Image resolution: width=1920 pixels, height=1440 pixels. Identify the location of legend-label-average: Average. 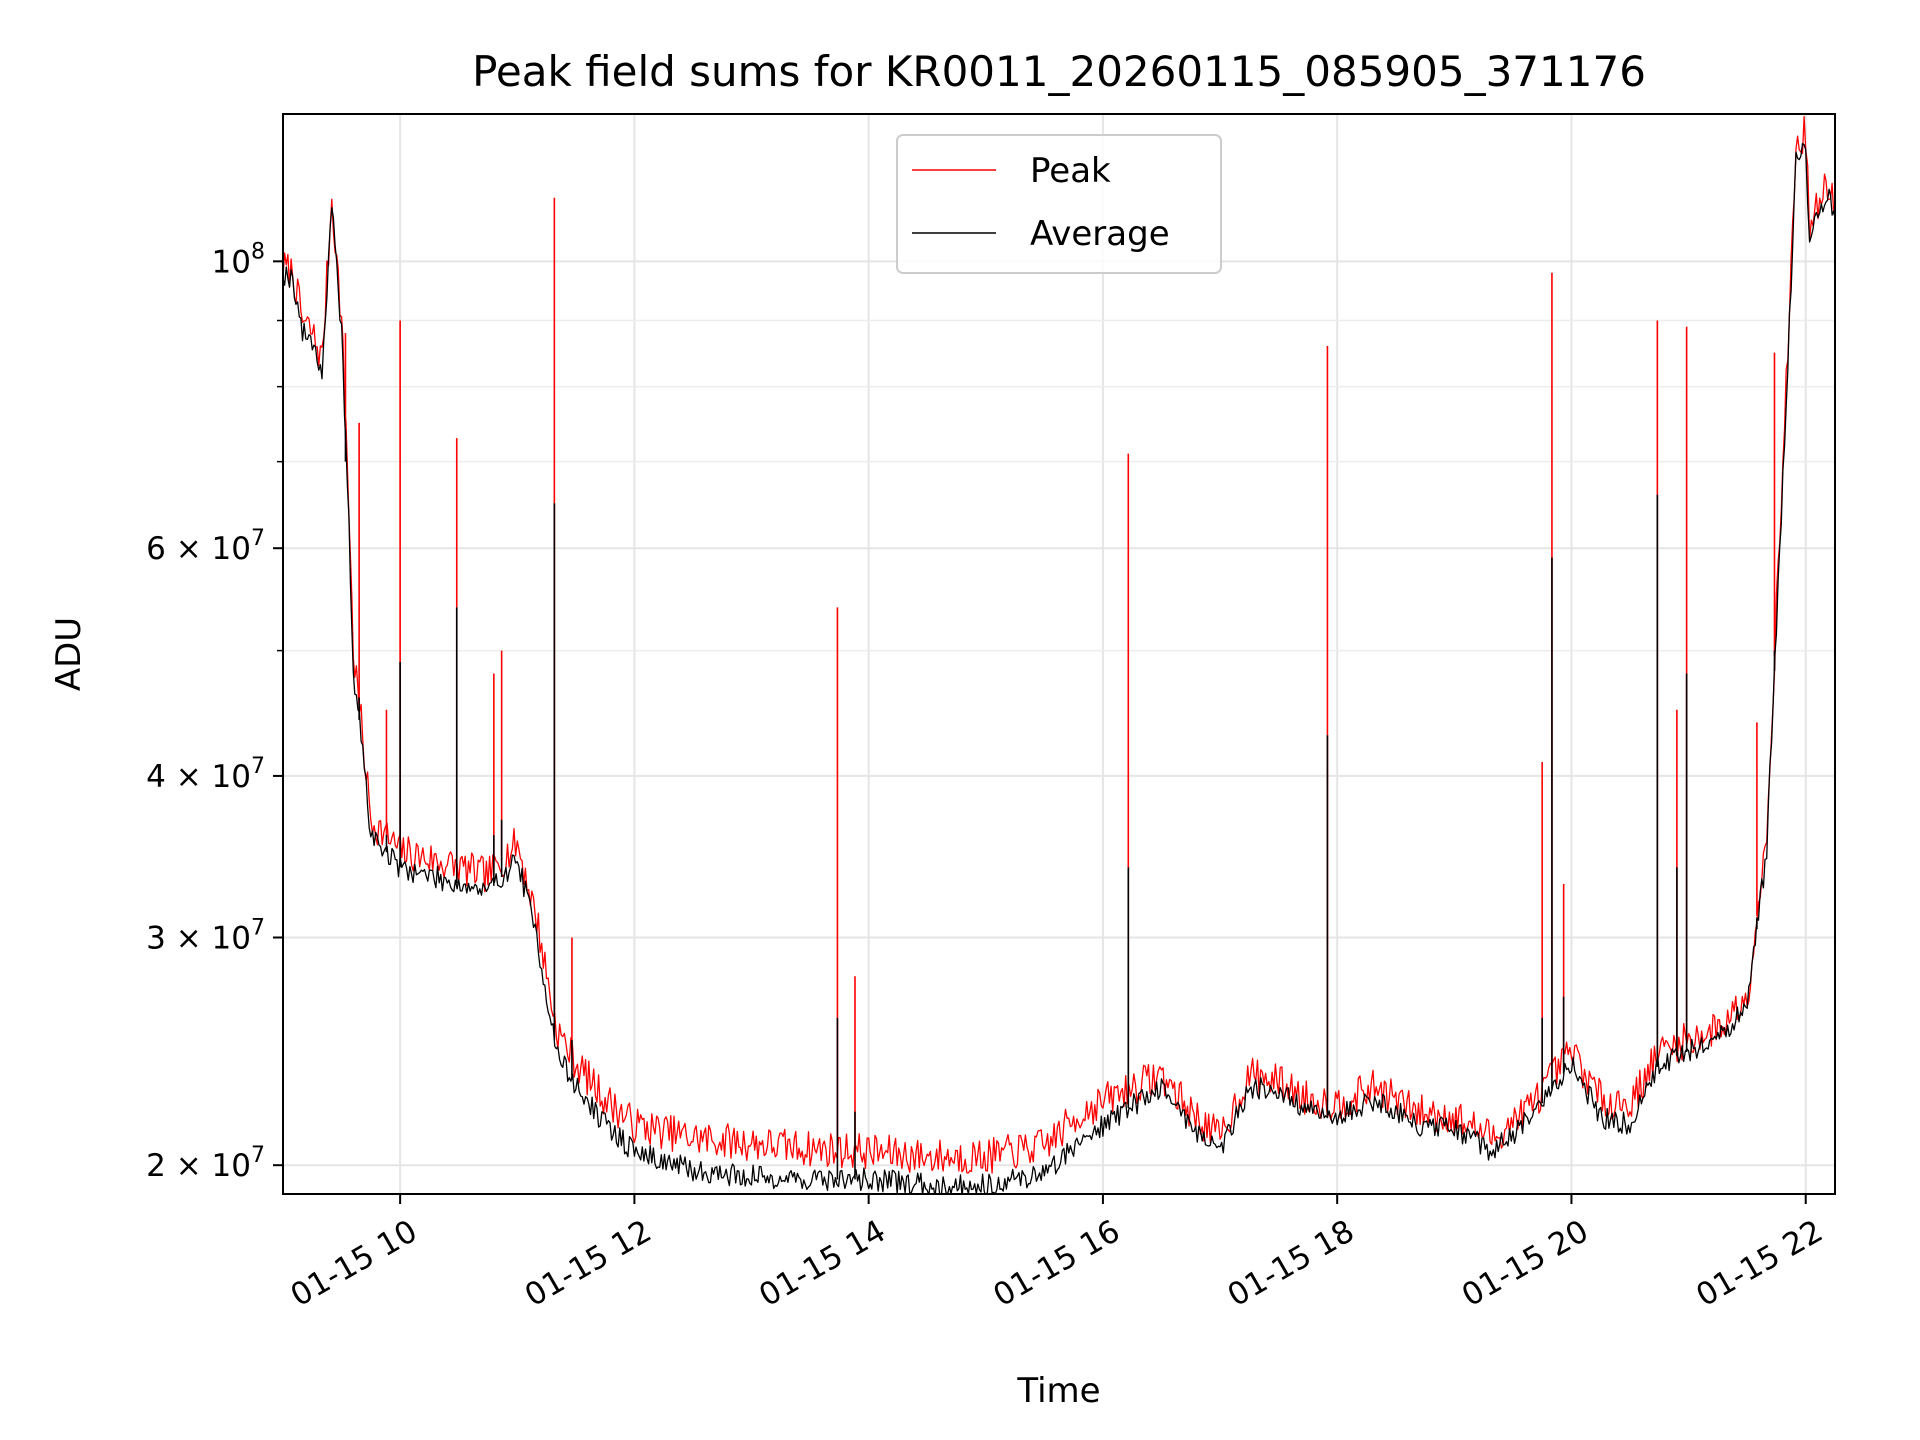
(1100, 234).